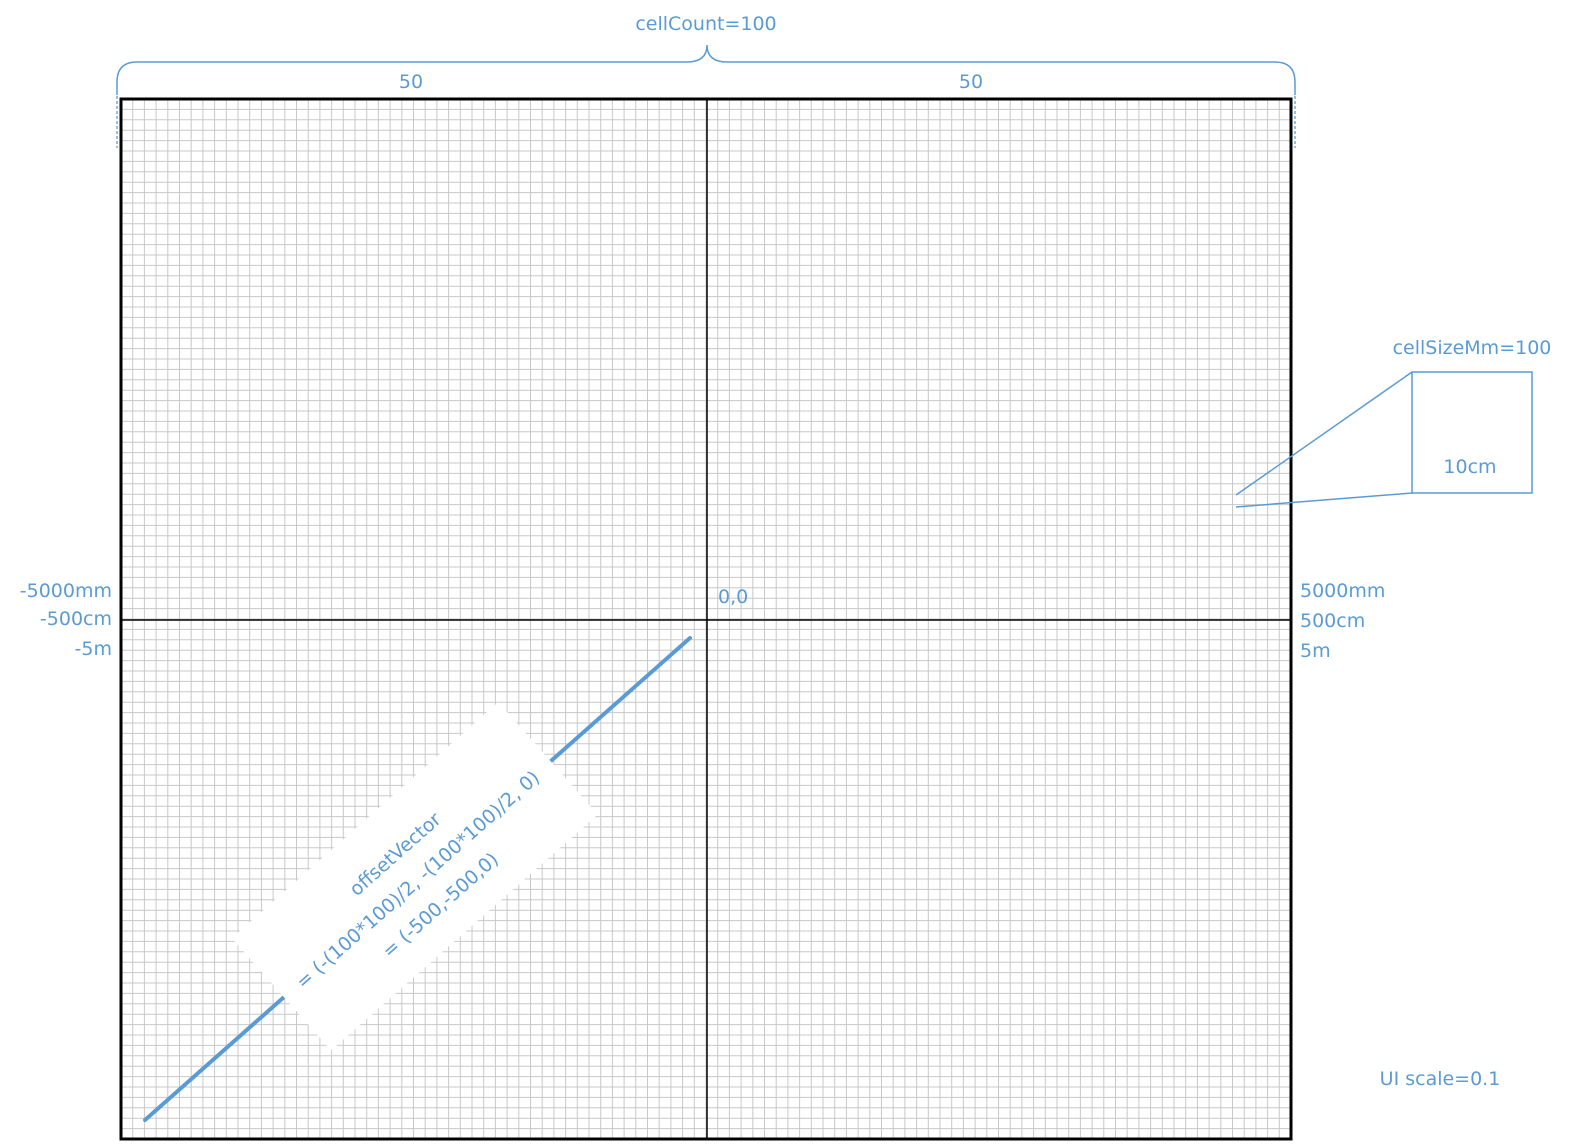 Image resolution: width=1569 pixels, height=1144 pixels. Describe the element at coordinates (76, 619) in the screenshot. I see `left-extent-cm-label: -500cm` at that location.